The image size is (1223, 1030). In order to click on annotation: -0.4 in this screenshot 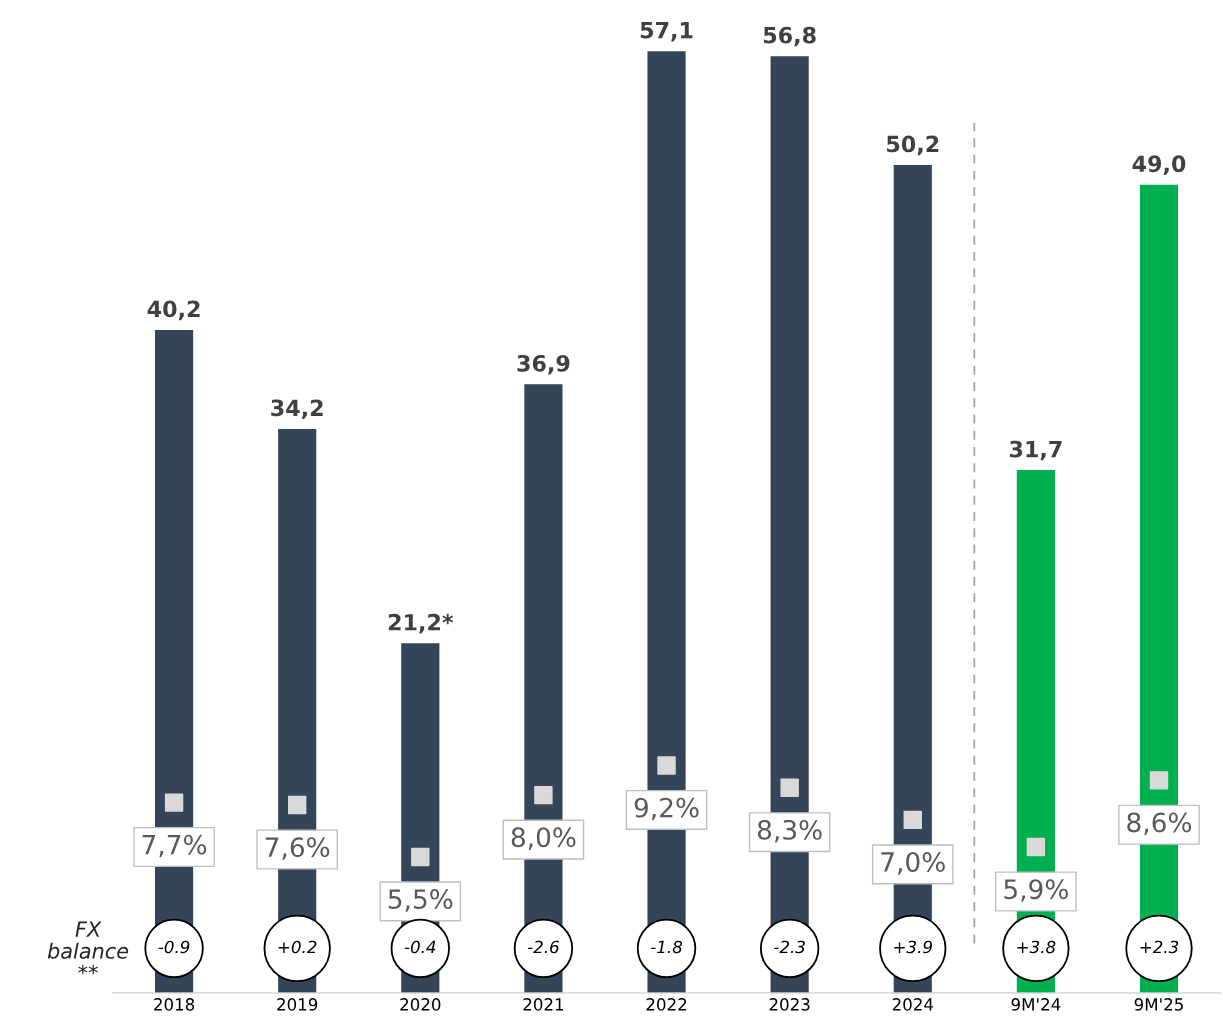, I will do `click(420, 947)`.